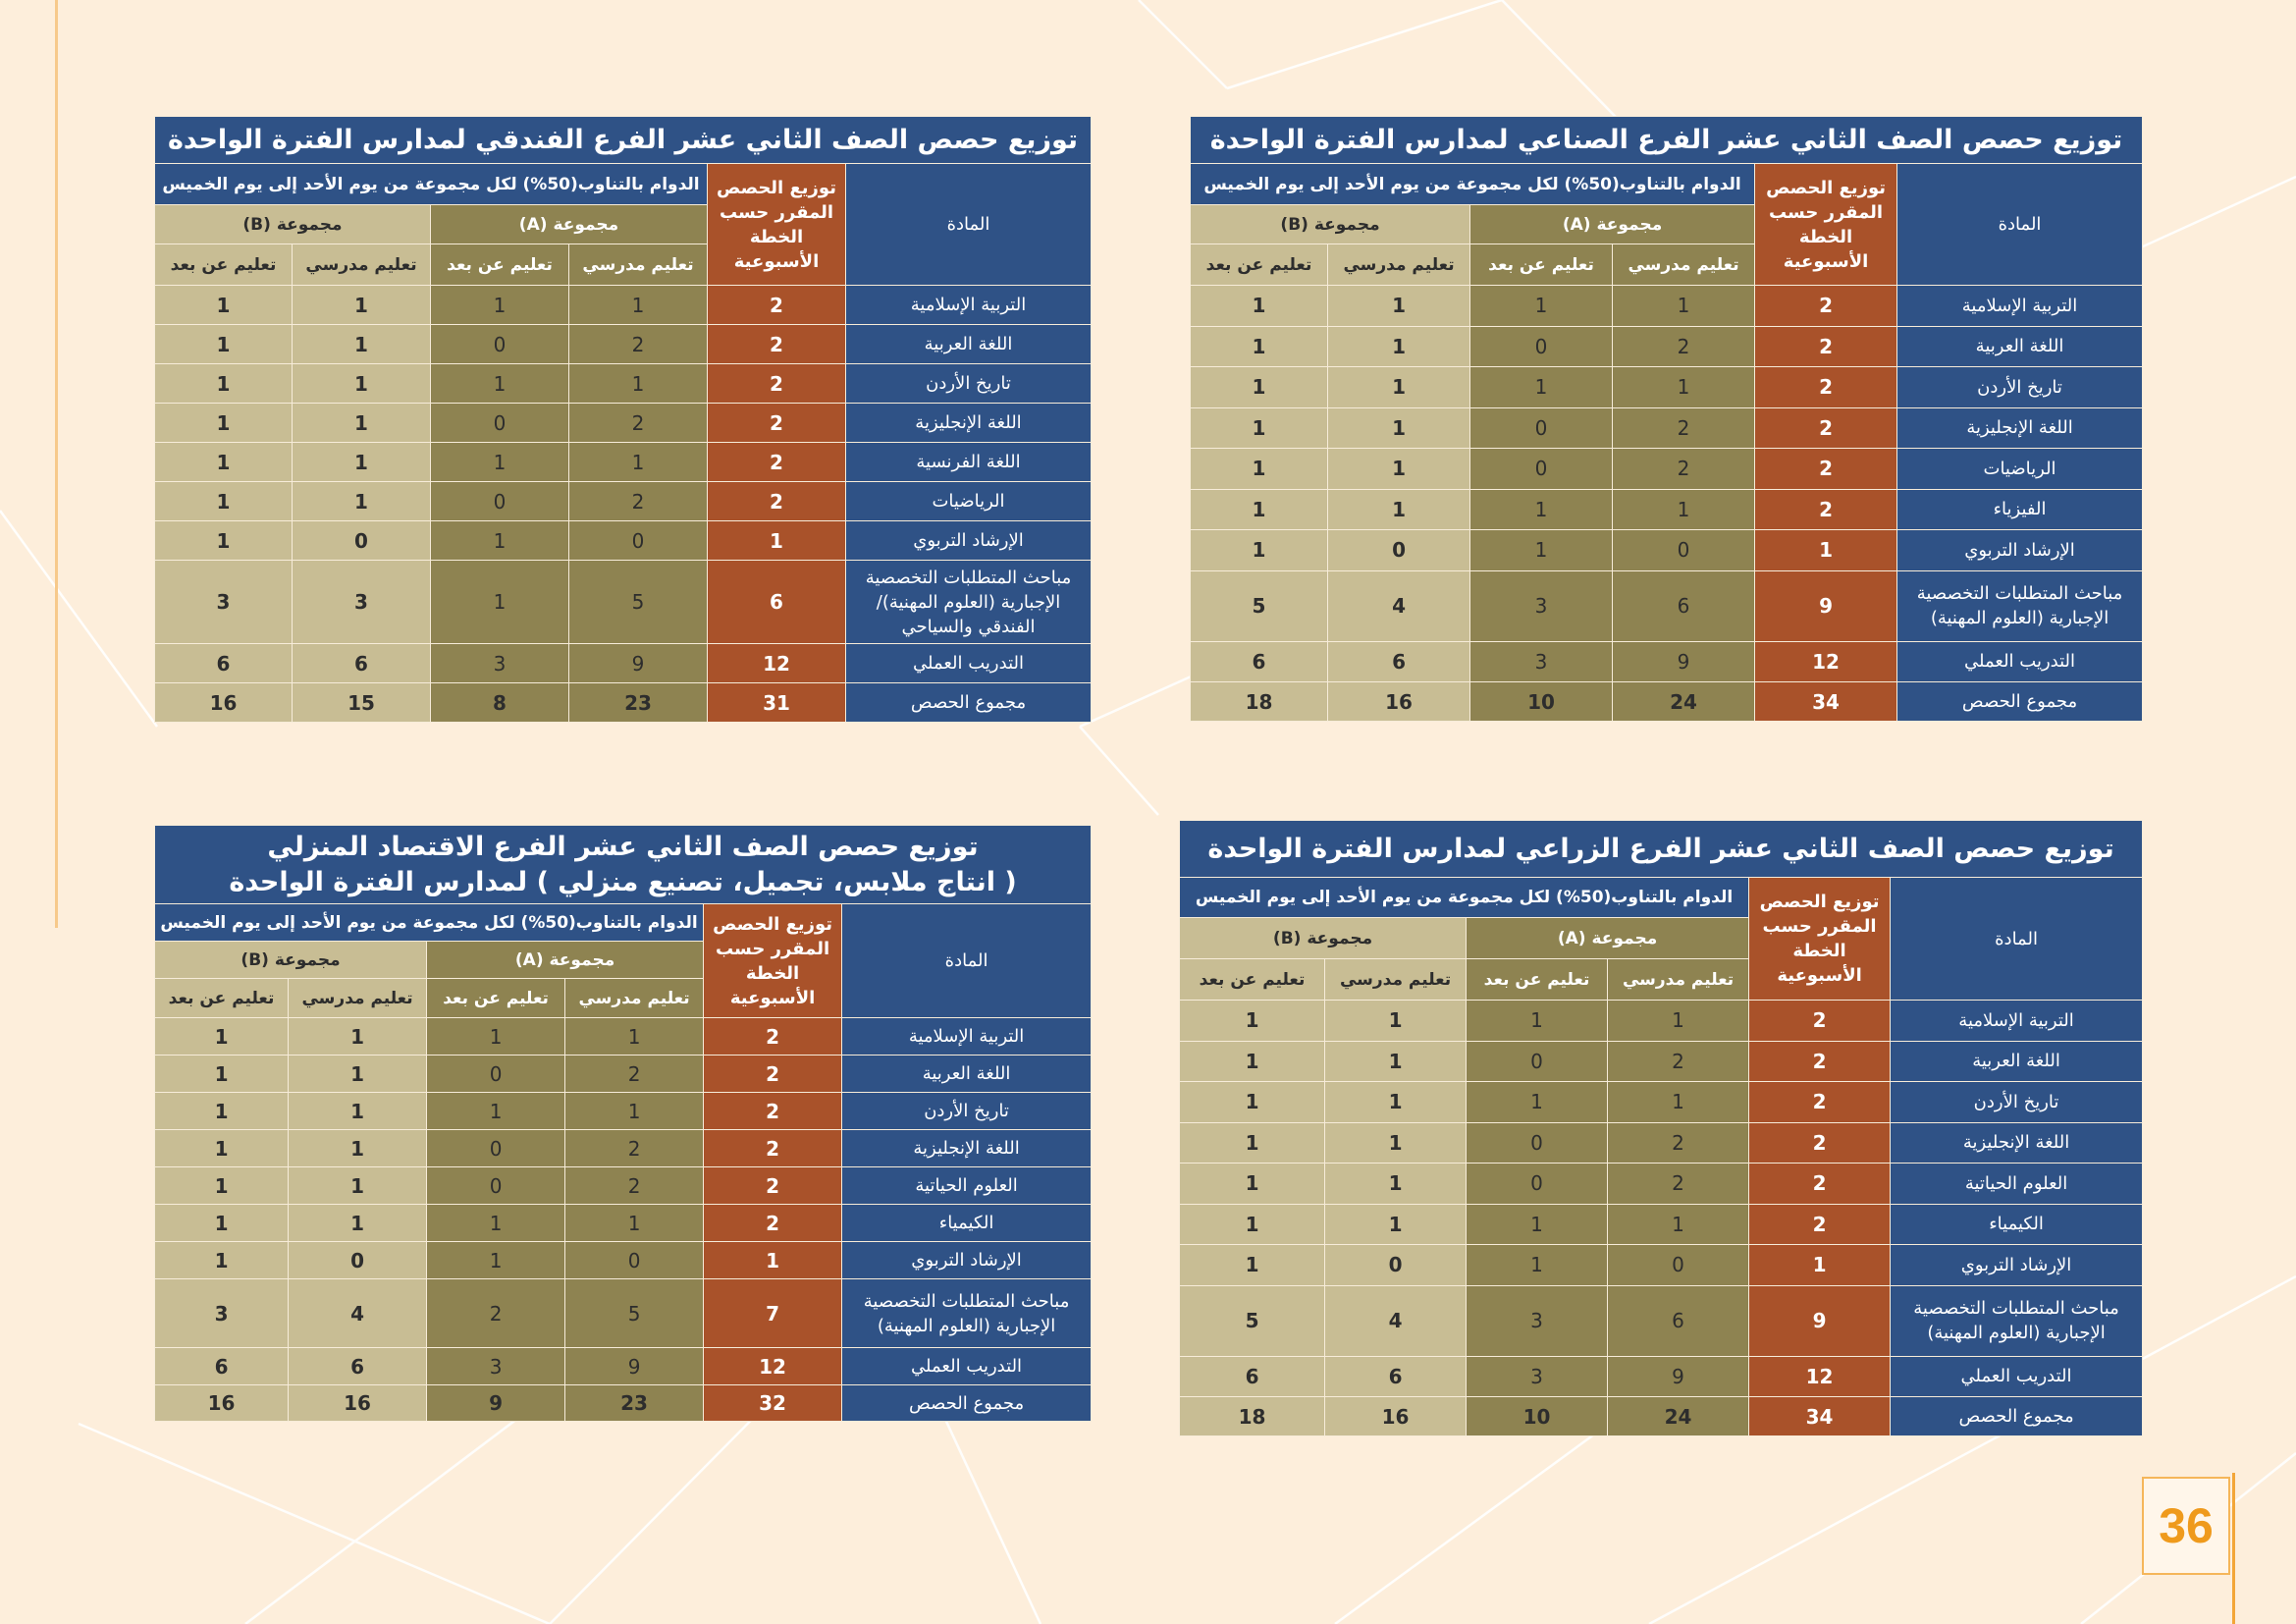  I want to click on subject-cell: العلوم الحياتية, so click(2017, 1184).